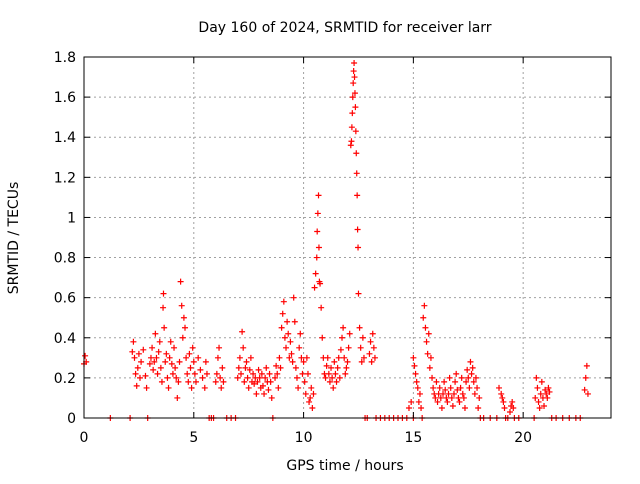  I want to click on x-axis-label: GPS time / hours, so click(344, 466).